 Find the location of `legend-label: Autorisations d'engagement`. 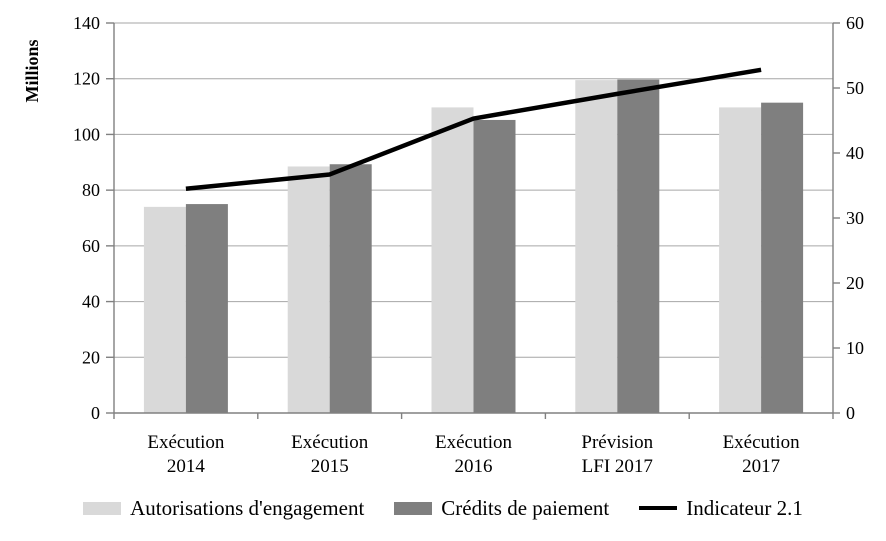

legend-label: Autorisations d'engagement is located at coordinates (247, 507).